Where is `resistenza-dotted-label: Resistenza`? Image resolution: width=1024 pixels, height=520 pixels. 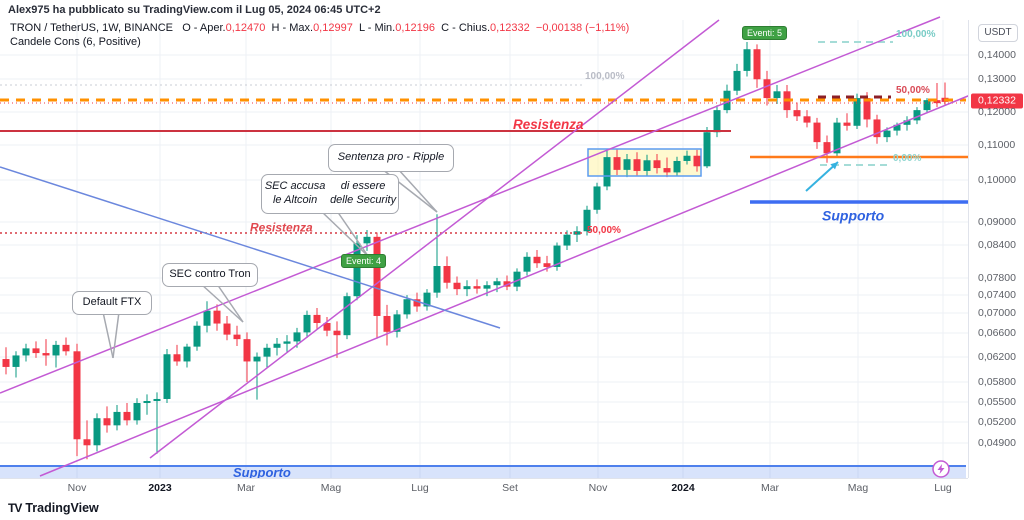 resistenza-dotted-label: Resistenza is located at coordinates (281, 228).